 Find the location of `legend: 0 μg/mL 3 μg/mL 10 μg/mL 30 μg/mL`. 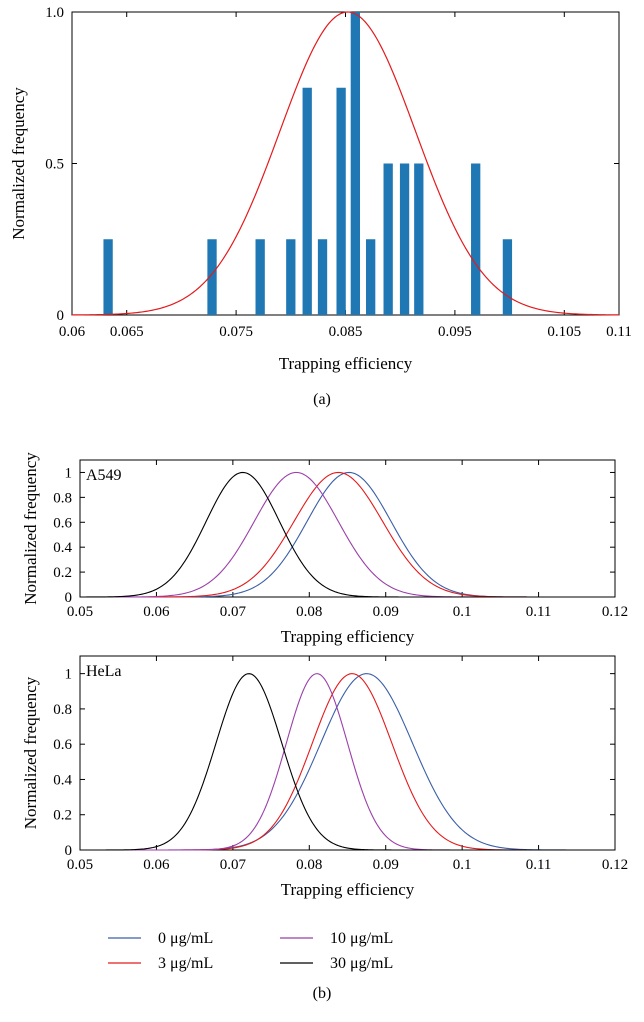

legend: 0 μg/mL 3 μg/mL 10 μg/mL 30 μg/mL is located at coordinates (250, 951).